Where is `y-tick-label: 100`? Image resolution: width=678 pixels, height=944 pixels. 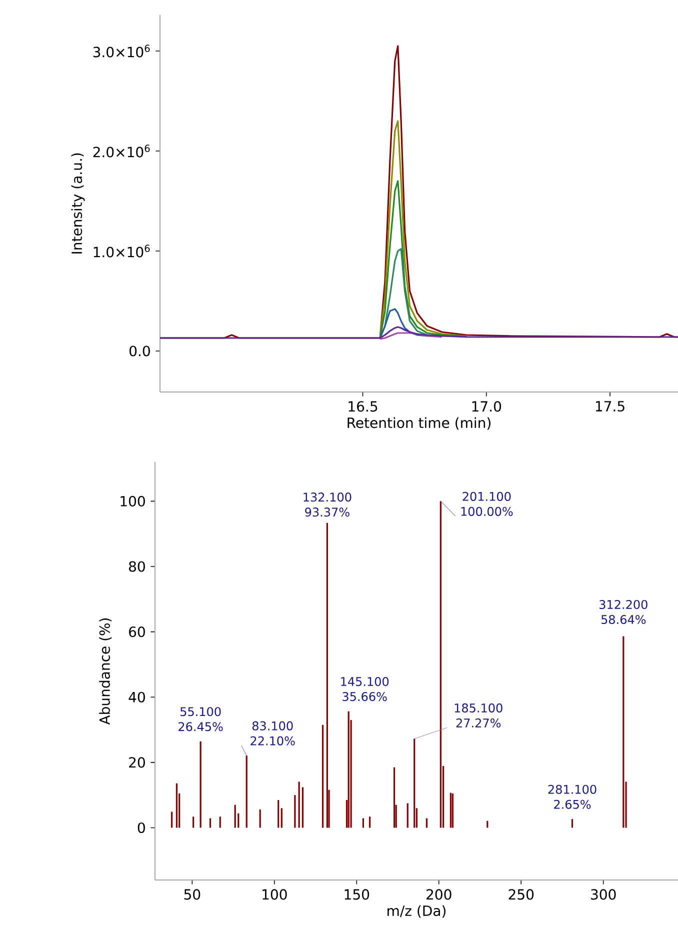
y-tick-label: 100 is located at coordinates (132, 501).